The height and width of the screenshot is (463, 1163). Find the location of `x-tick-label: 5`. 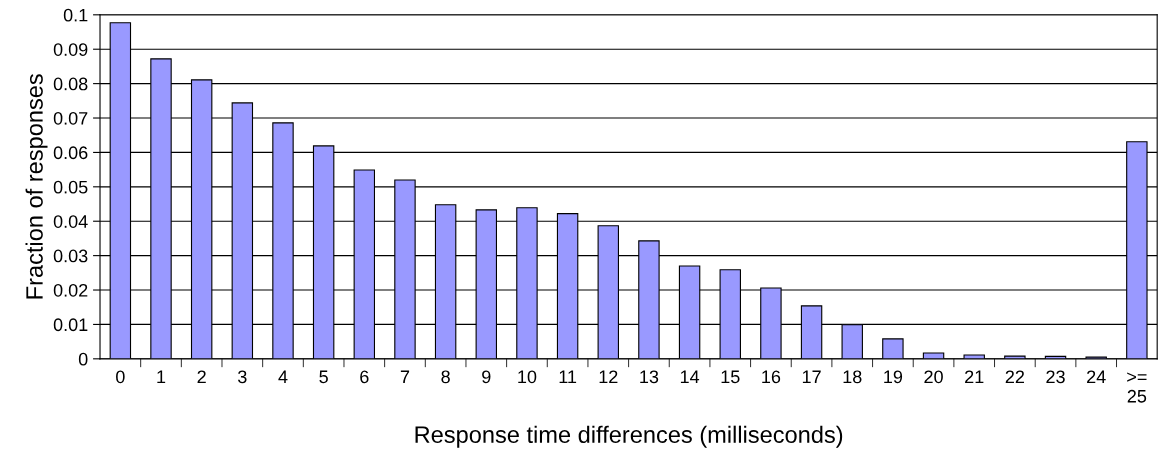

x-tick-label: 5 is located at coordinates (323, 377).